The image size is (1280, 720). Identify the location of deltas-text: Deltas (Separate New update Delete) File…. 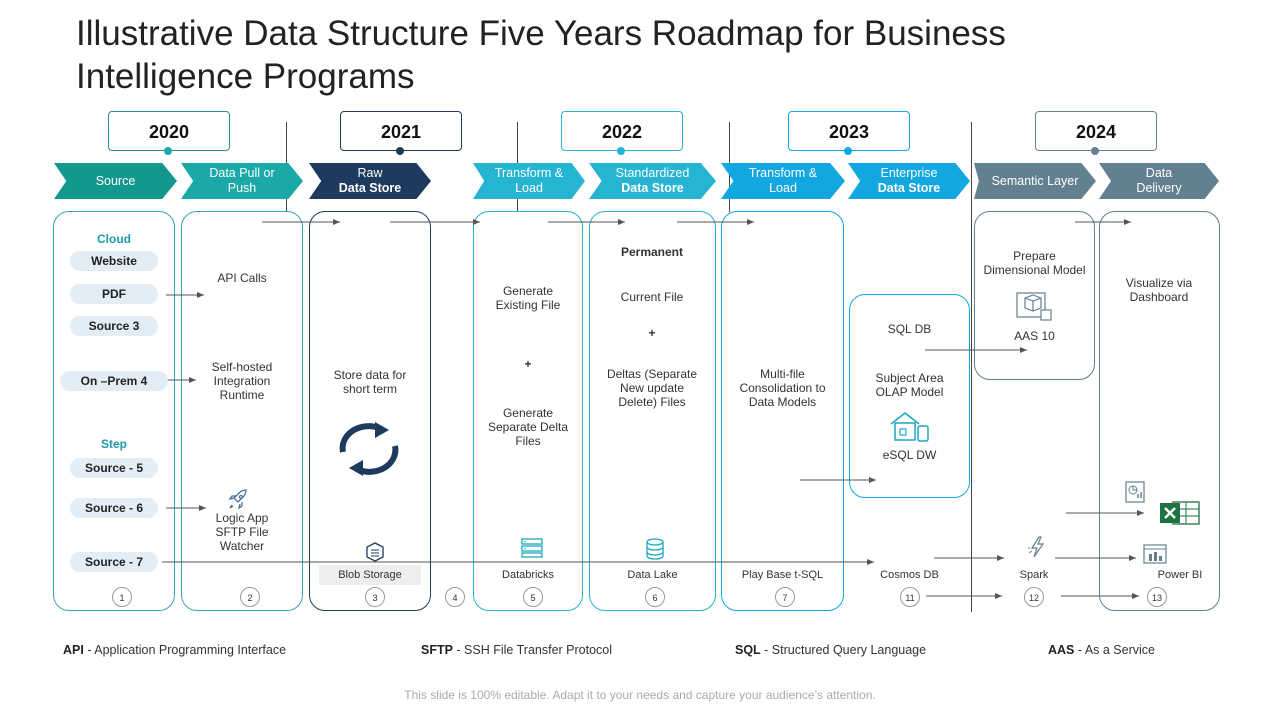
(652, 388).